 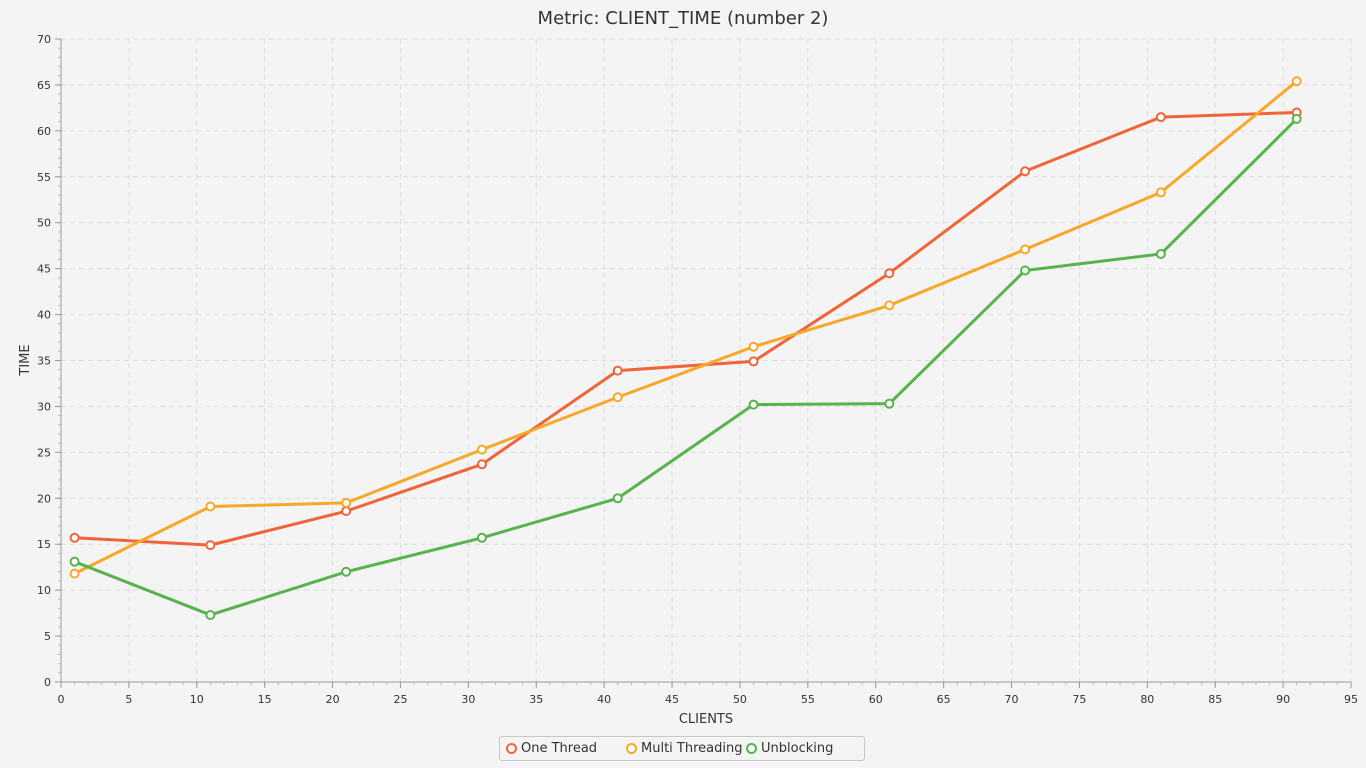 I want to click on y-tick-label: 50, so click(x=44, y=223).